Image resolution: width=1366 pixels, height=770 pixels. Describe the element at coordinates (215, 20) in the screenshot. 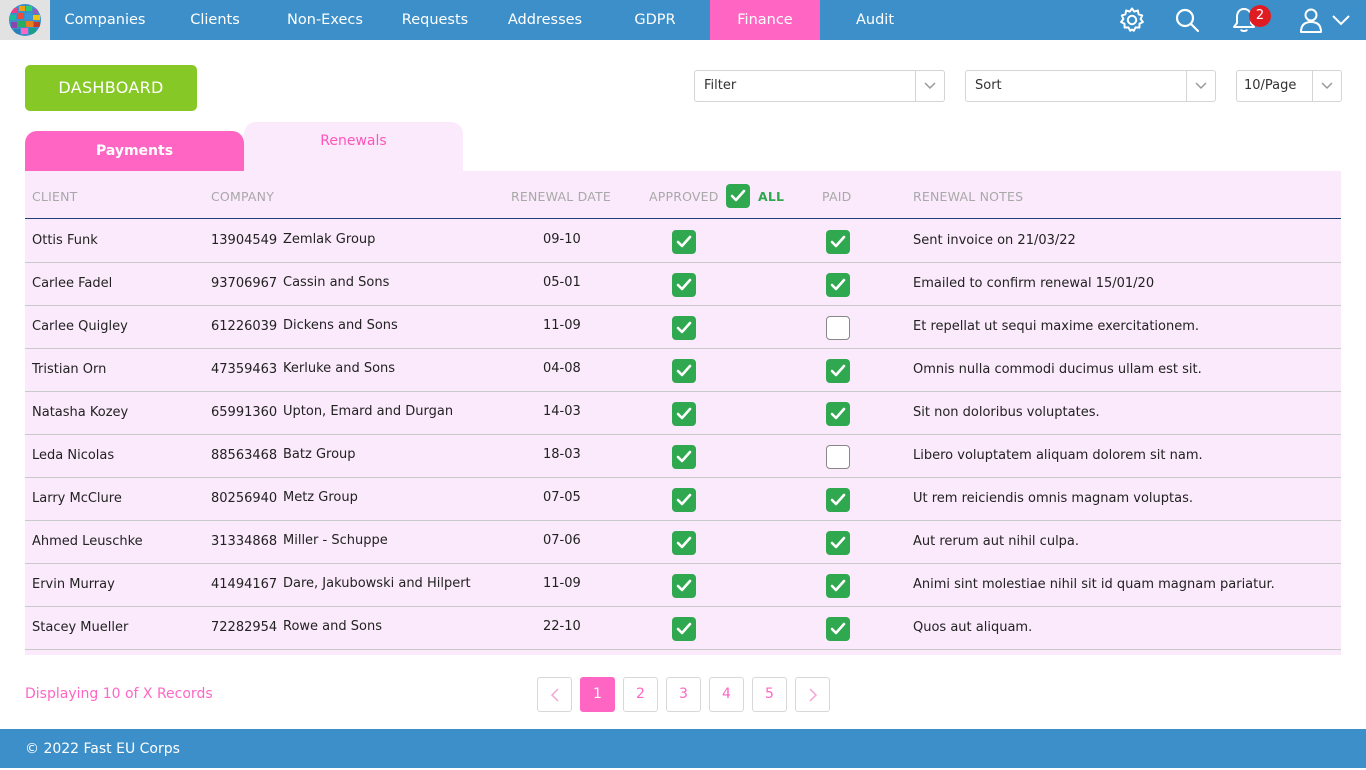

I see `nav-clients: Clients` at that location.